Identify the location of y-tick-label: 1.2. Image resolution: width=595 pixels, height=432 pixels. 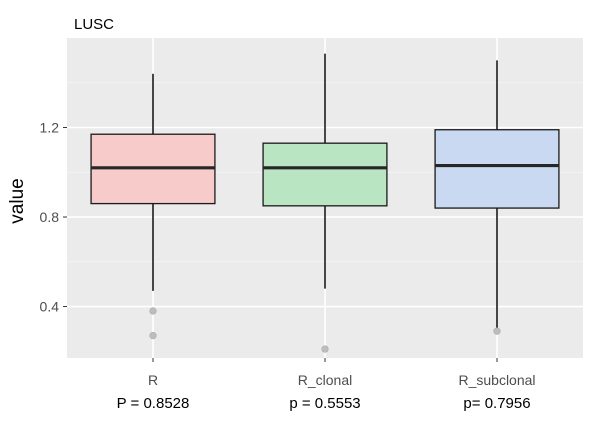
(50, 128).